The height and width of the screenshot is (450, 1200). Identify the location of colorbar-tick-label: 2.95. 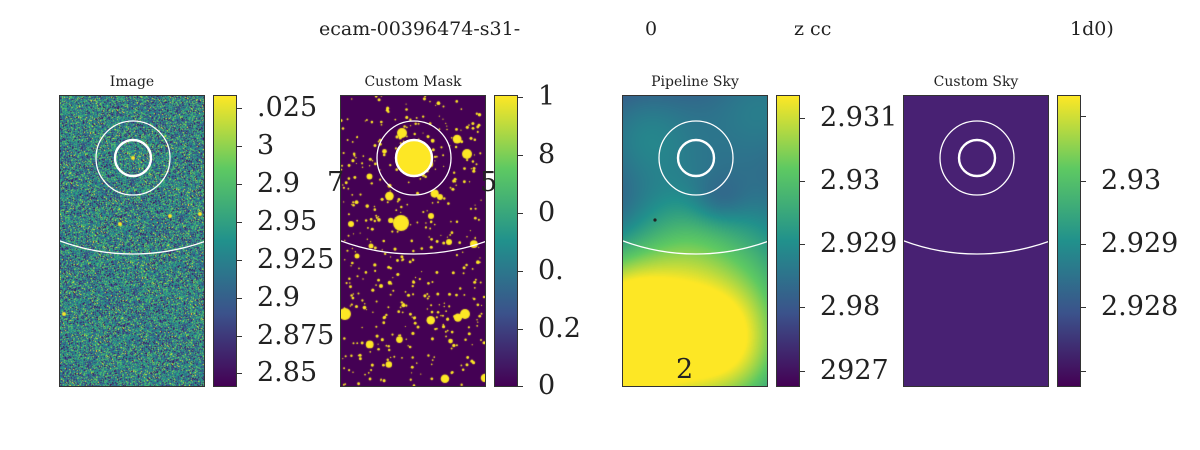
(287, 221).